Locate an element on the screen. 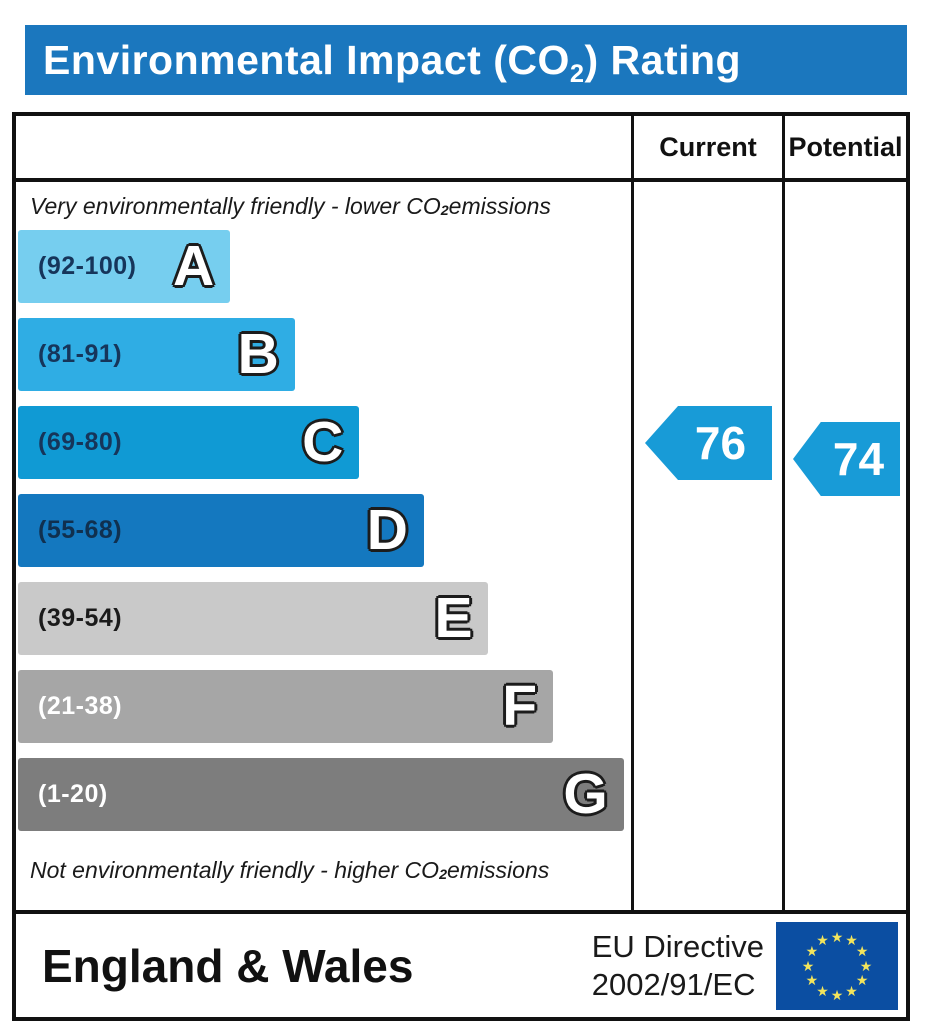  band-row-c: (69-80) C is located at coordinates (189, 442).